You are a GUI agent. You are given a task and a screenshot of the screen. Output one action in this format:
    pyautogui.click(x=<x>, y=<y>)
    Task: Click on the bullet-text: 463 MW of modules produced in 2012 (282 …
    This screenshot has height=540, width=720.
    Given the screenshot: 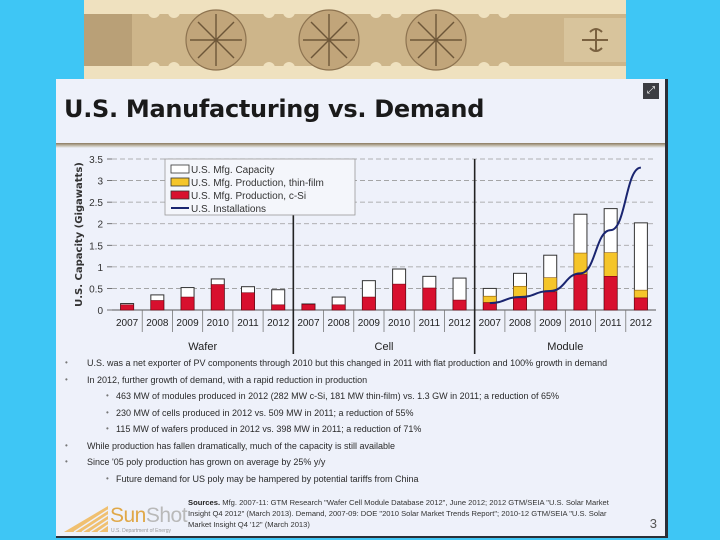 What is the action you would take?
    pyautogui.click(x=338, y=396)
    